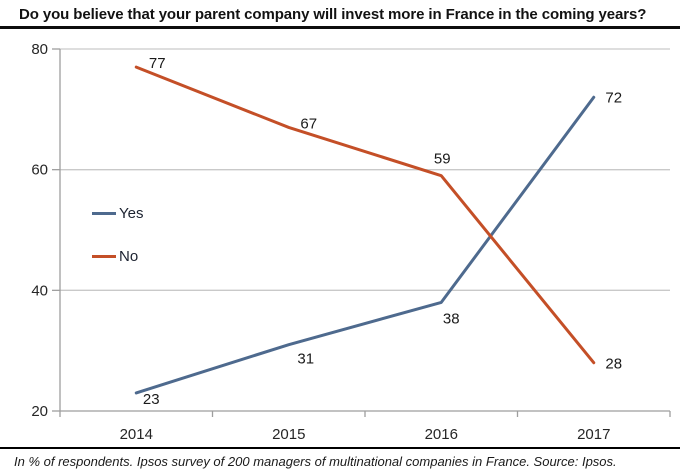 This screenshot has height=475, width=680. Describe the element at coordinates (136, 434) in the screenshot. I see `x-tick-label-2014: 2014` at that location.